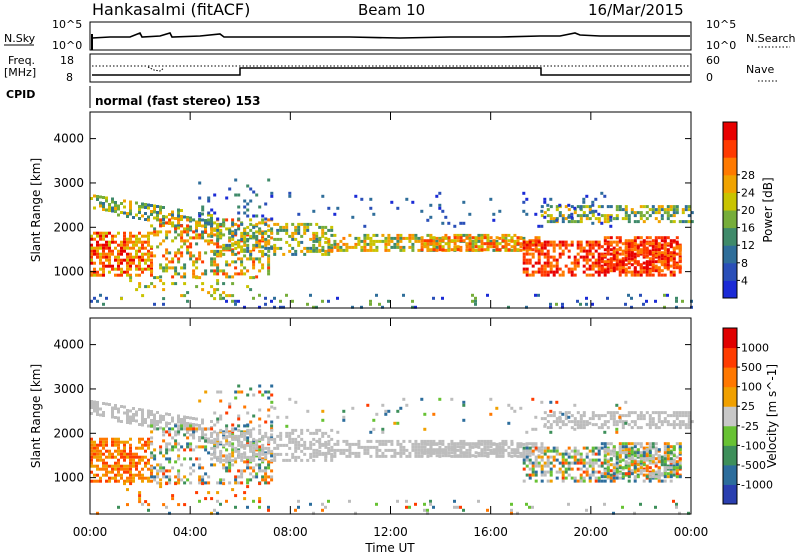 The image size is (800, 554). I want to click on date-title: 16/Mar/2015, so click(636, 10).